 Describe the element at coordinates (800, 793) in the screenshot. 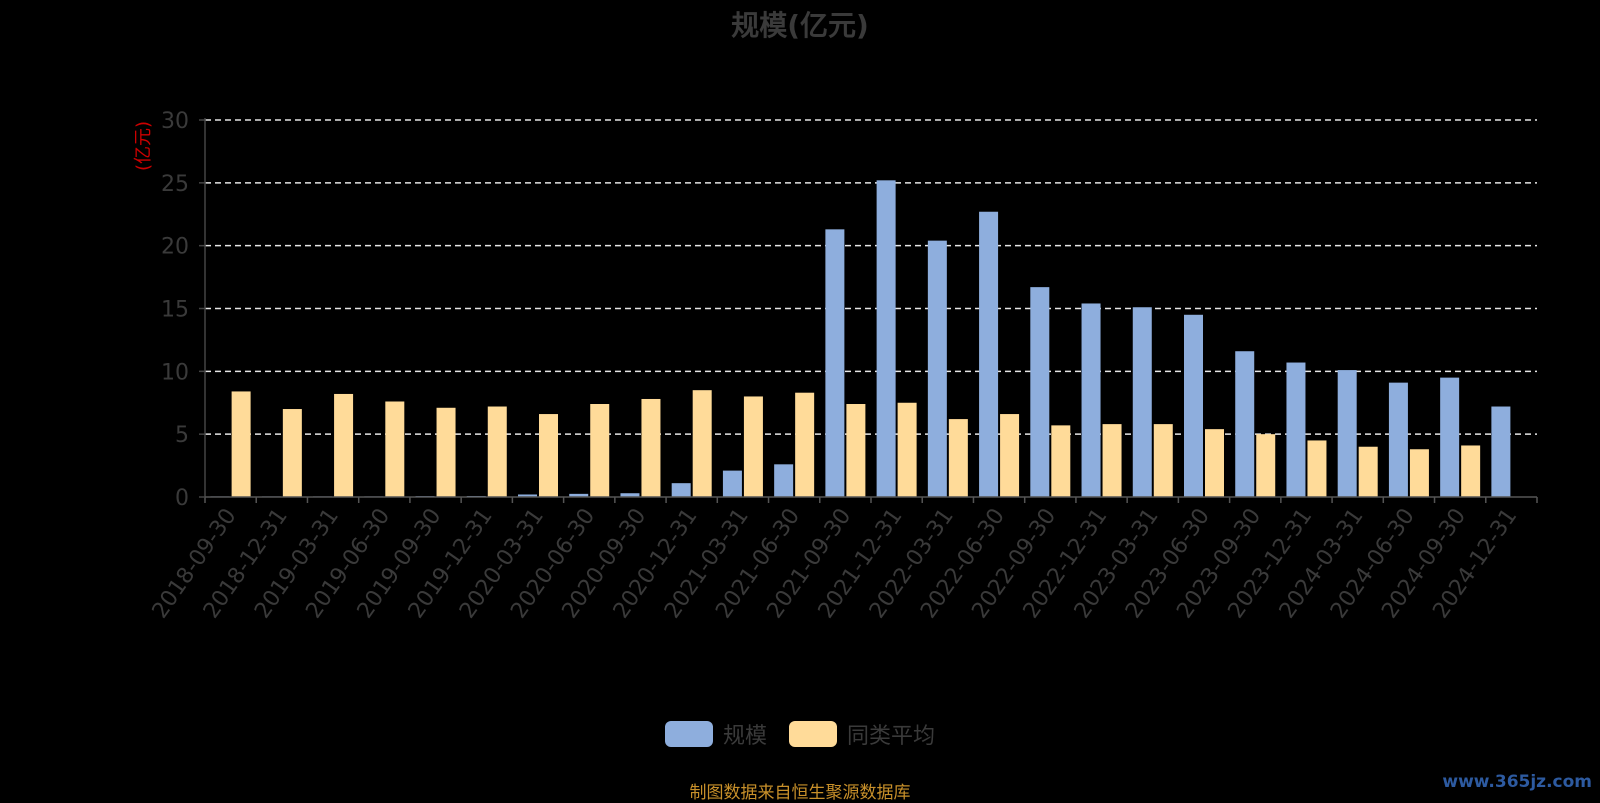

I see `source-note: 制图数据来自恒生聚源数据库` at that location.